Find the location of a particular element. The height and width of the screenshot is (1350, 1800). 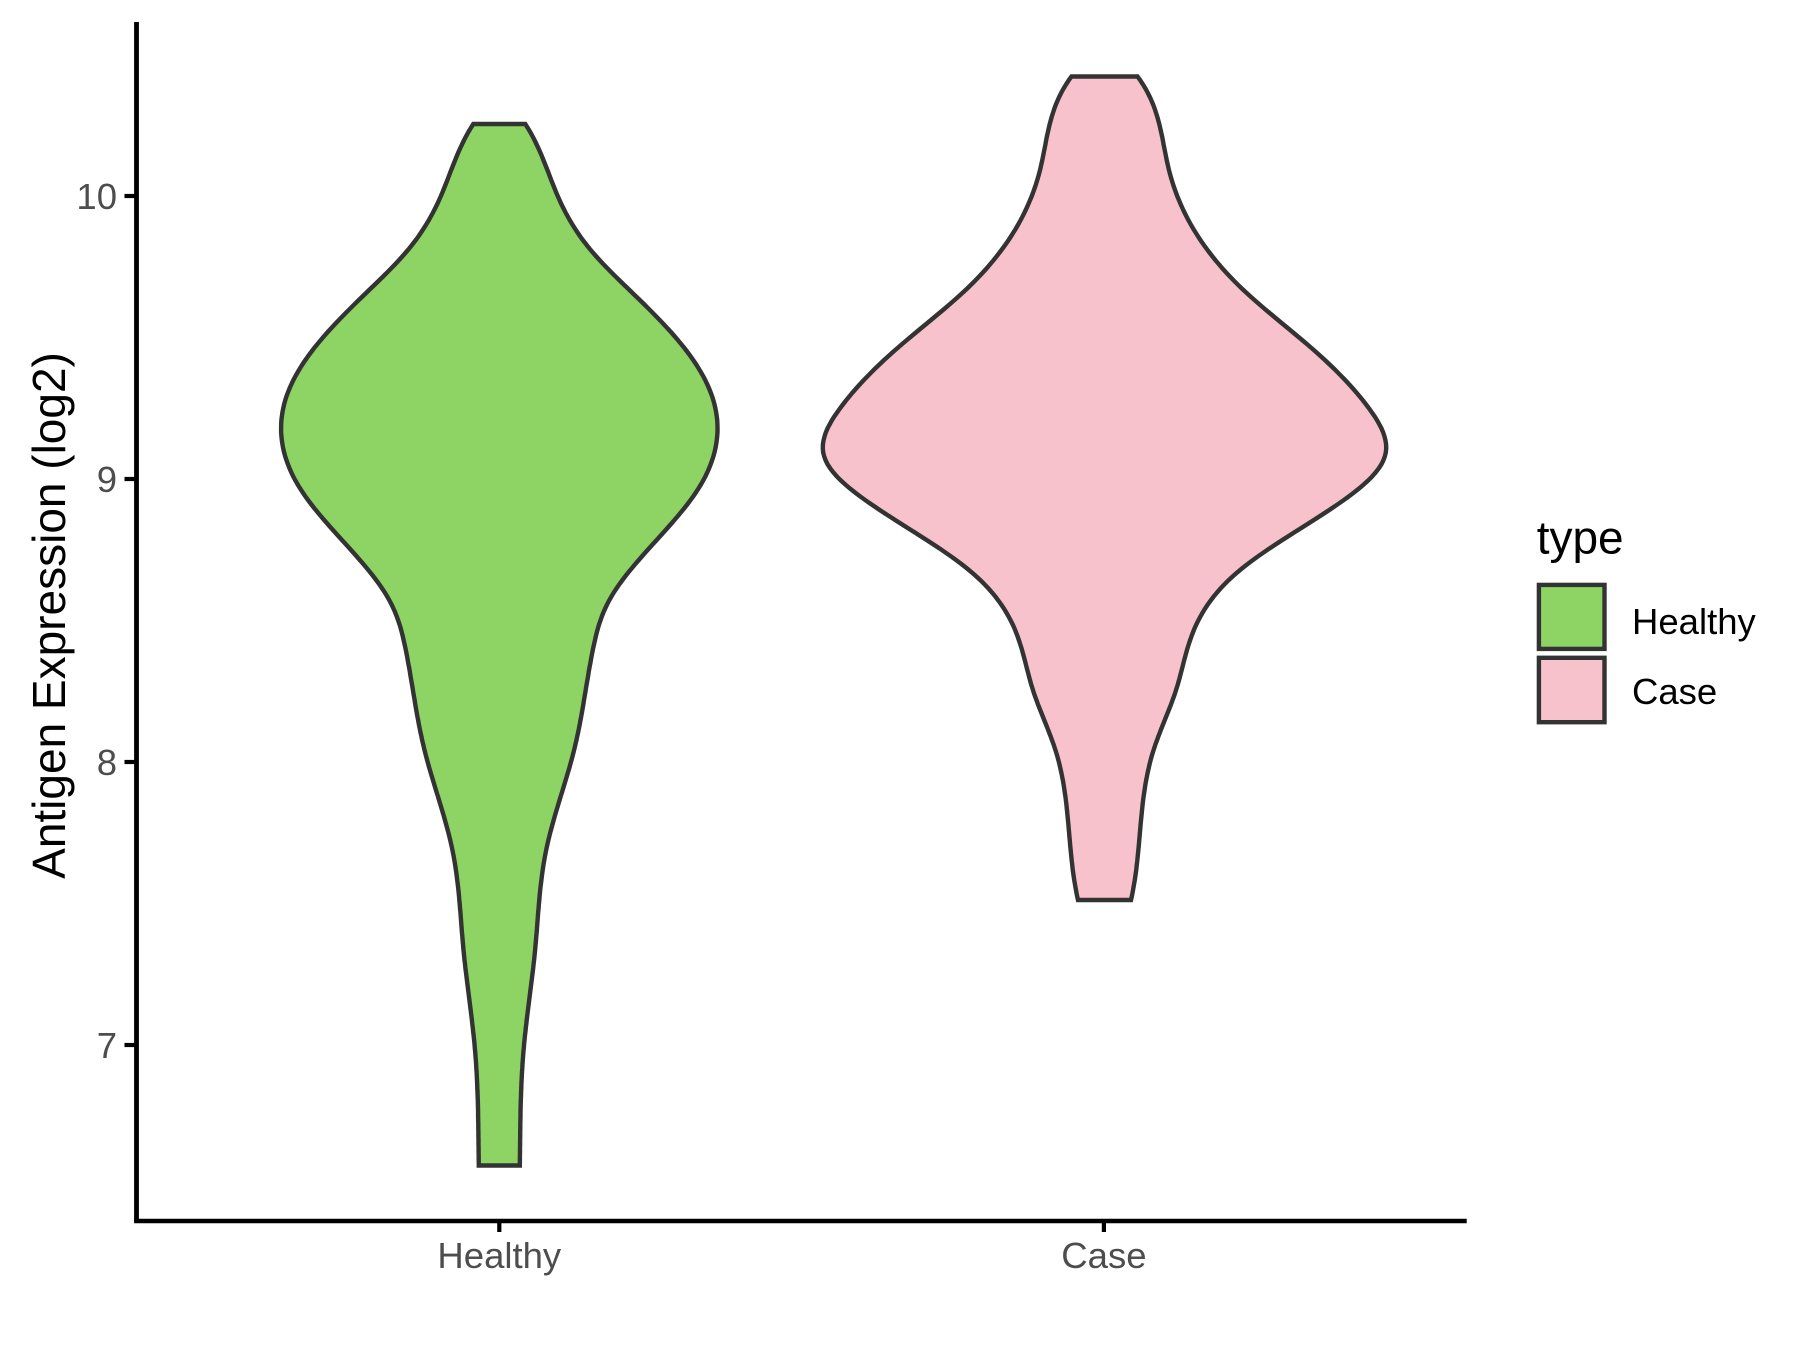

svg-text: type is located at coordinates (1580, 538).